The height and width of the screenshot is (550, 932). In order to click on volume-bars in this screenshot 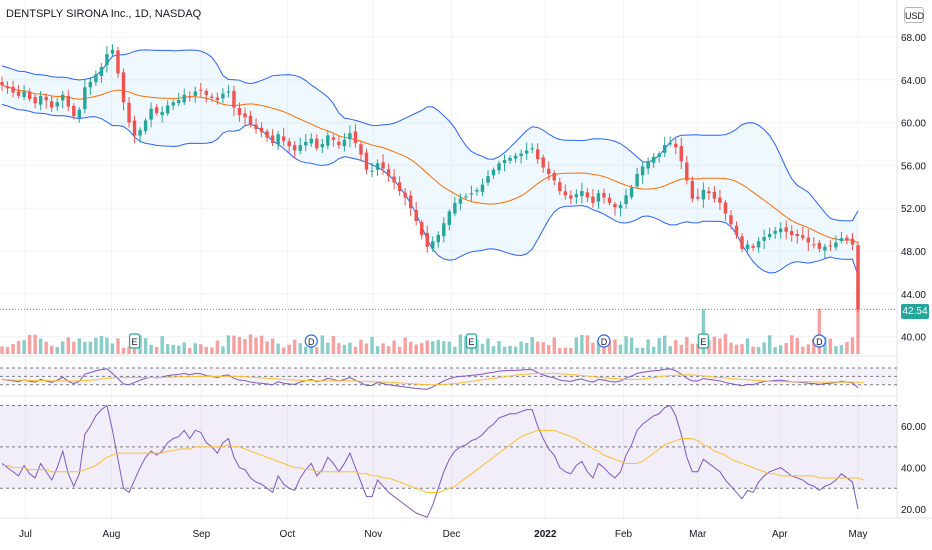, I will do `click(430, 316)`.